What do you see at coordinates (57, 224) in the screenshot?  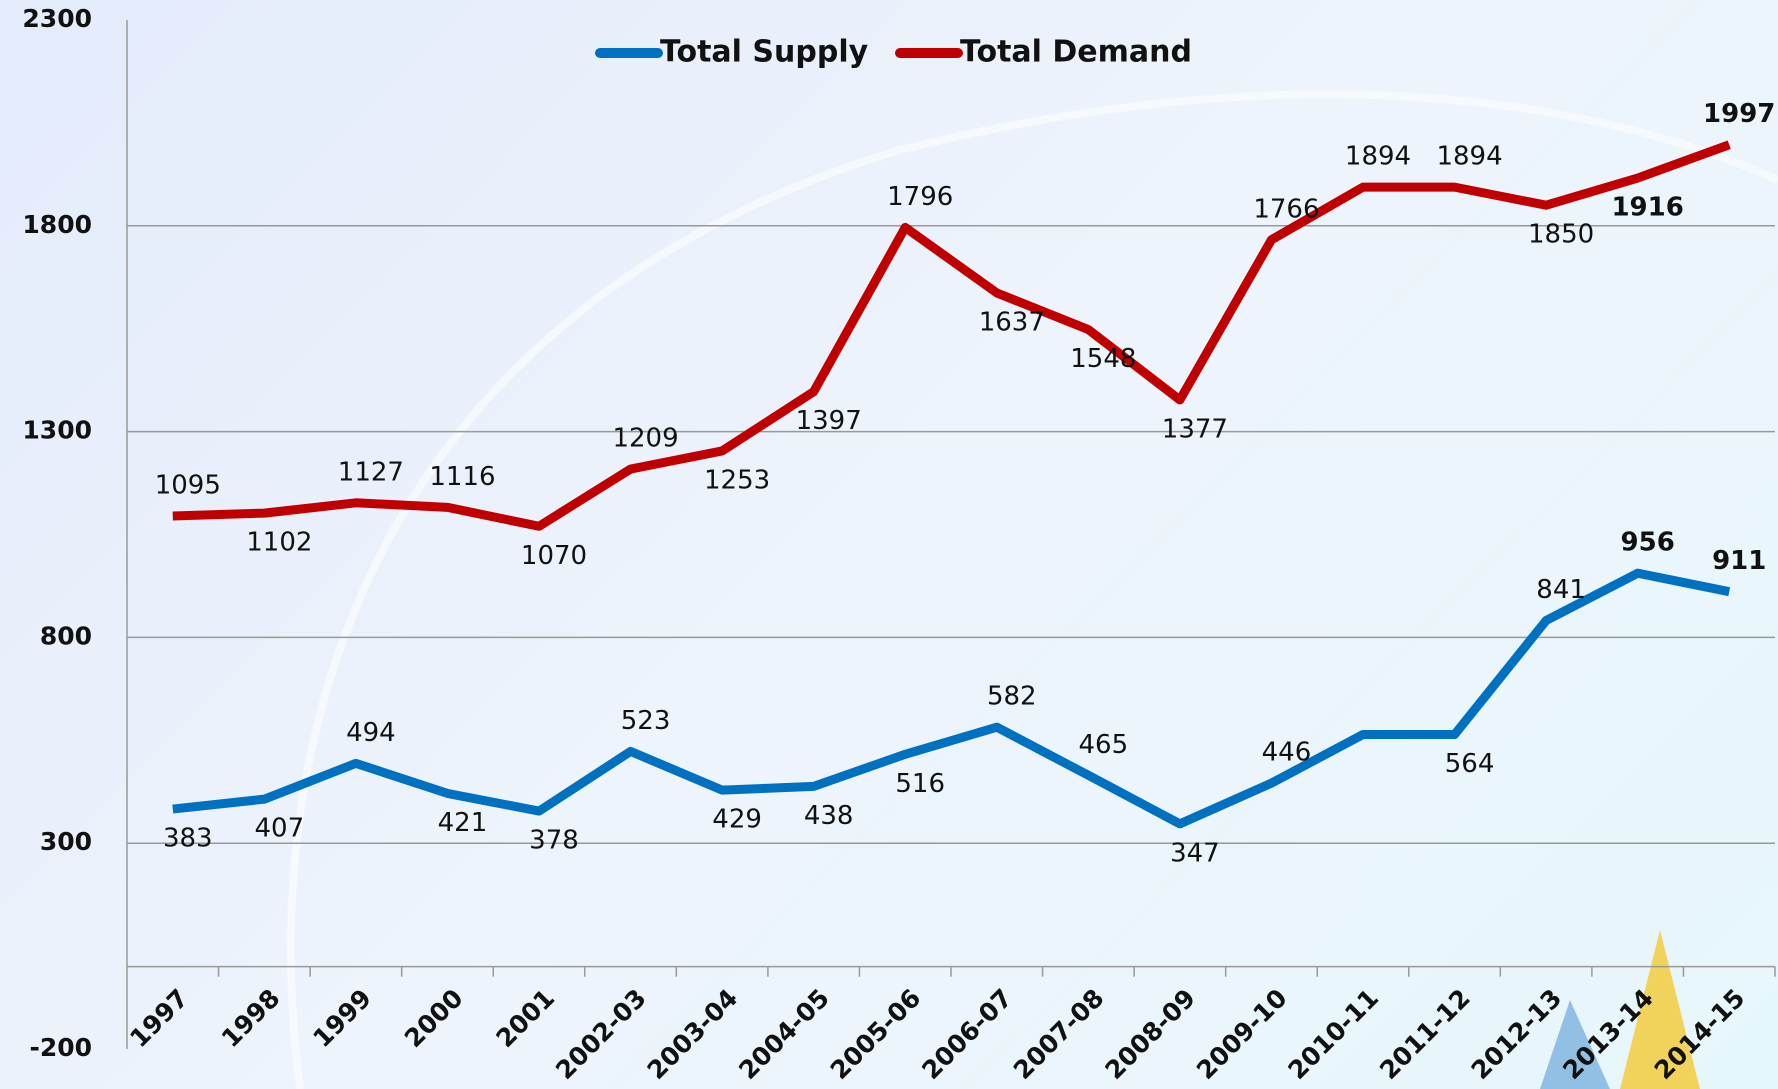 I see `y-tick-label: 1800` at bounding box center [57, 224].